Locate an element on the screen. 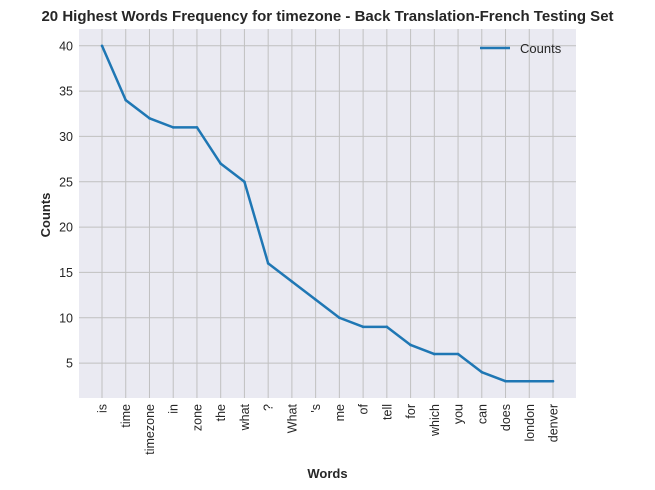 This screenshot has width=655, height=490. x-tick-label: you is located at coordinates (459, 414).